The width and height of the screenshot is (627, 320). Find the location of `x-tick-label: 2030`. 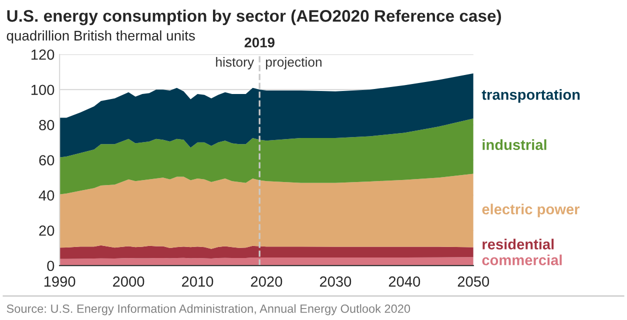

x-tick-label: 2030 is located at coordinates (336, 281).